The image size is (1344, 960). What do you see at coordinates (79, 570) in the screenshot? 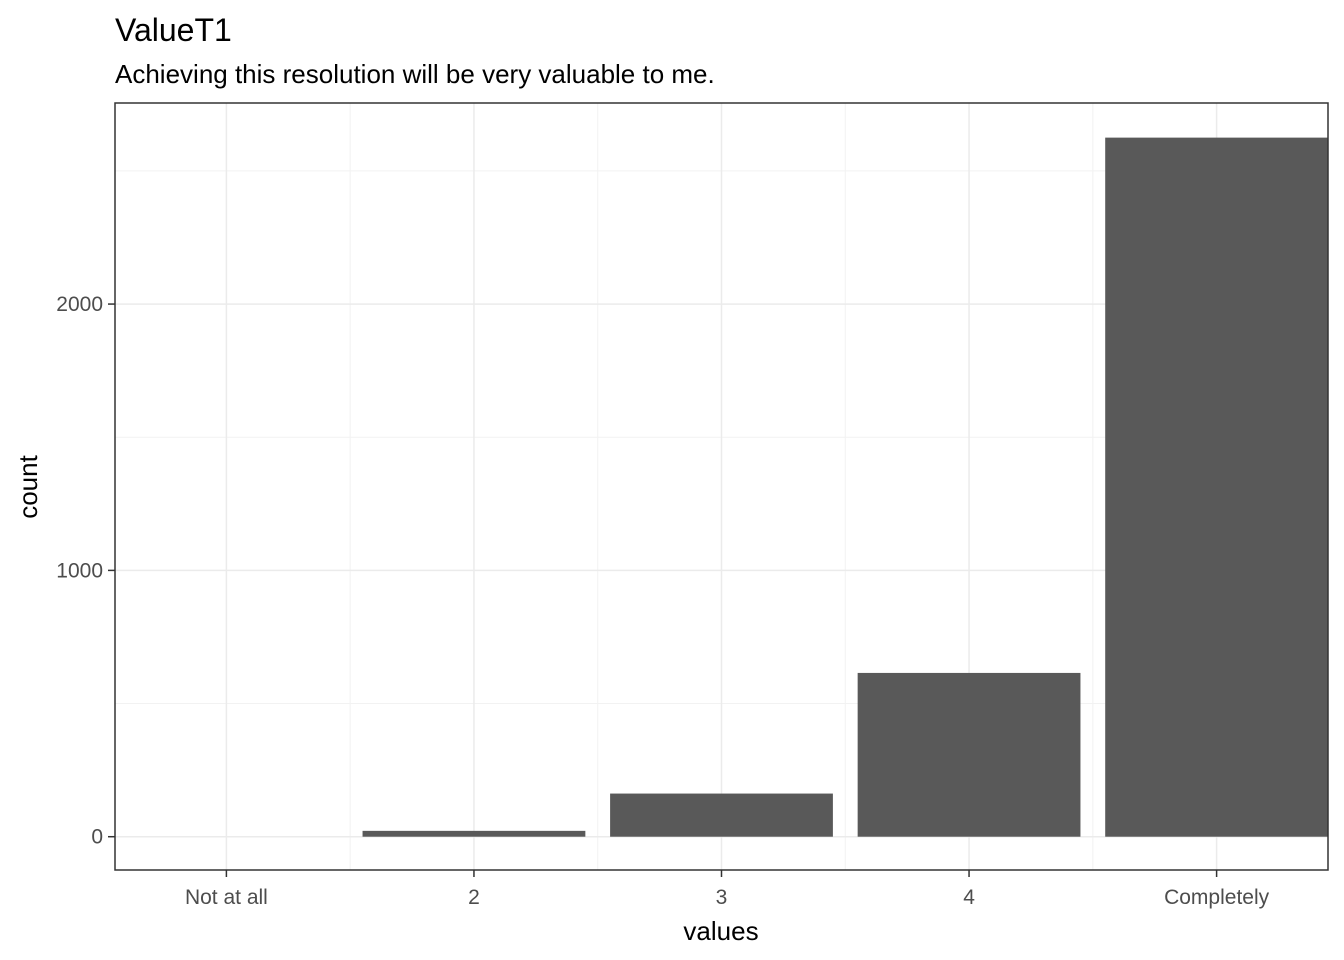
I see `y-tick-label: 1000` at bounding box center [79, 570].